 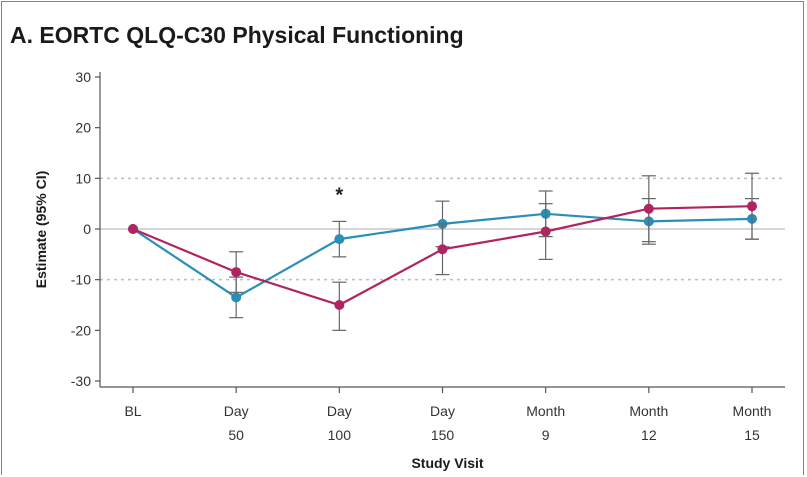 What do you see at coordinates (237, 35) in the screenshot?
I see `chart-title: A. EORTC QLQ-C30 Physical Functioning` at bounding box center [237, 35].